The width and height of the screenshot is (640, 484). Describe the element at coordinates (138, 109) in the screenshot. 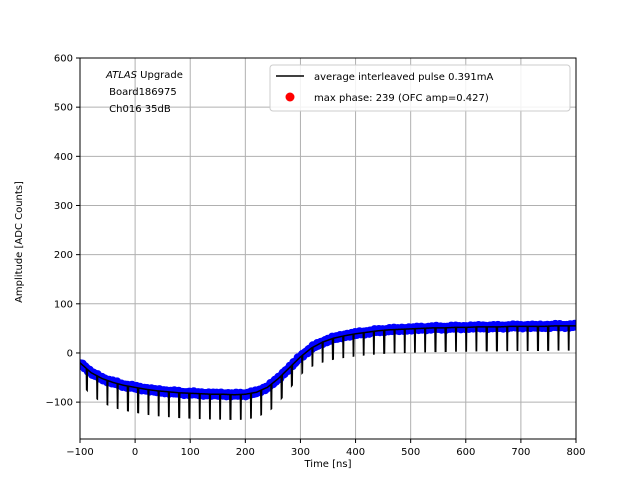

I see `annotation-line-3: Ch016 35dB` at that location.